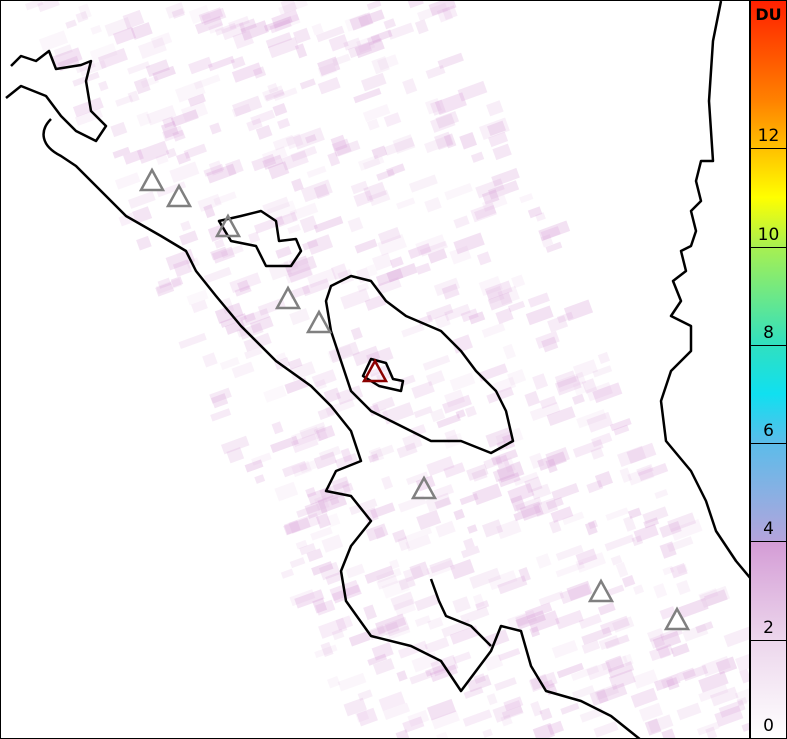  Describe the element at coordinates (768, 332) in the screenshot. I see `colorbar-tick-label: 8` at that location.